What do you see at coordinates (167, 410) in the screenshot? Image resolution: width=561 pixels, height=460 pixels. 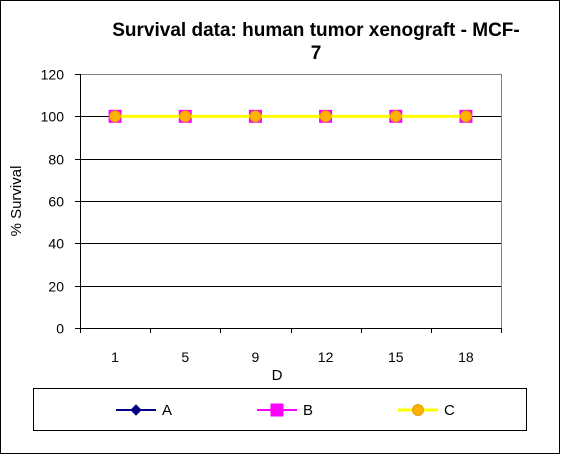 I see `legend-label-A: A` at bounding box center [167, 410].